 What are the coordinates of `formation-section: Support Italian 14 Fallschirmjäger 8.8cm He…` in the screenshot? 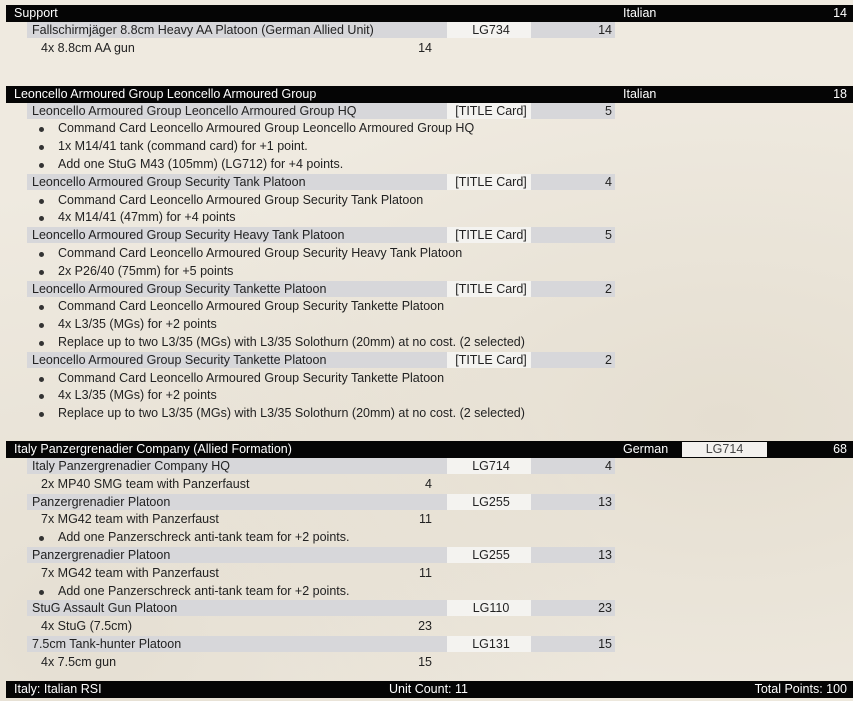 It's located at (429, 45).